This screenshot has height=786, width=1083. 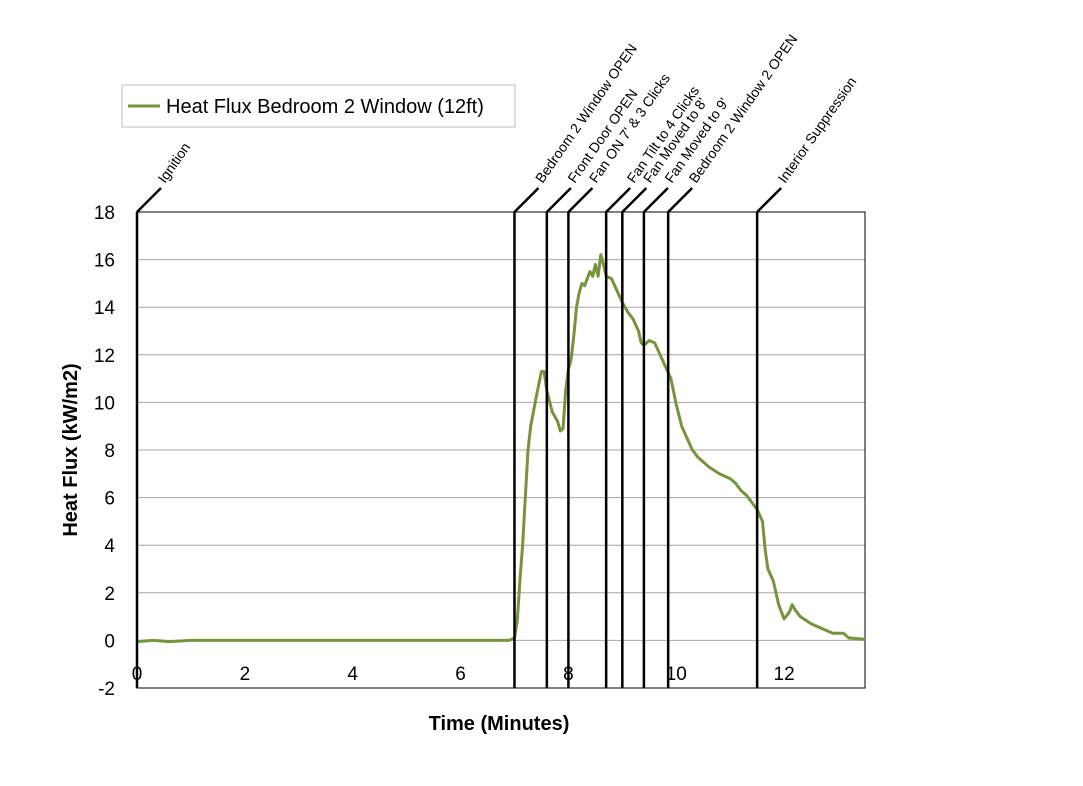 I want to click on x-tick-label: 2, so click(x=245, y=674).